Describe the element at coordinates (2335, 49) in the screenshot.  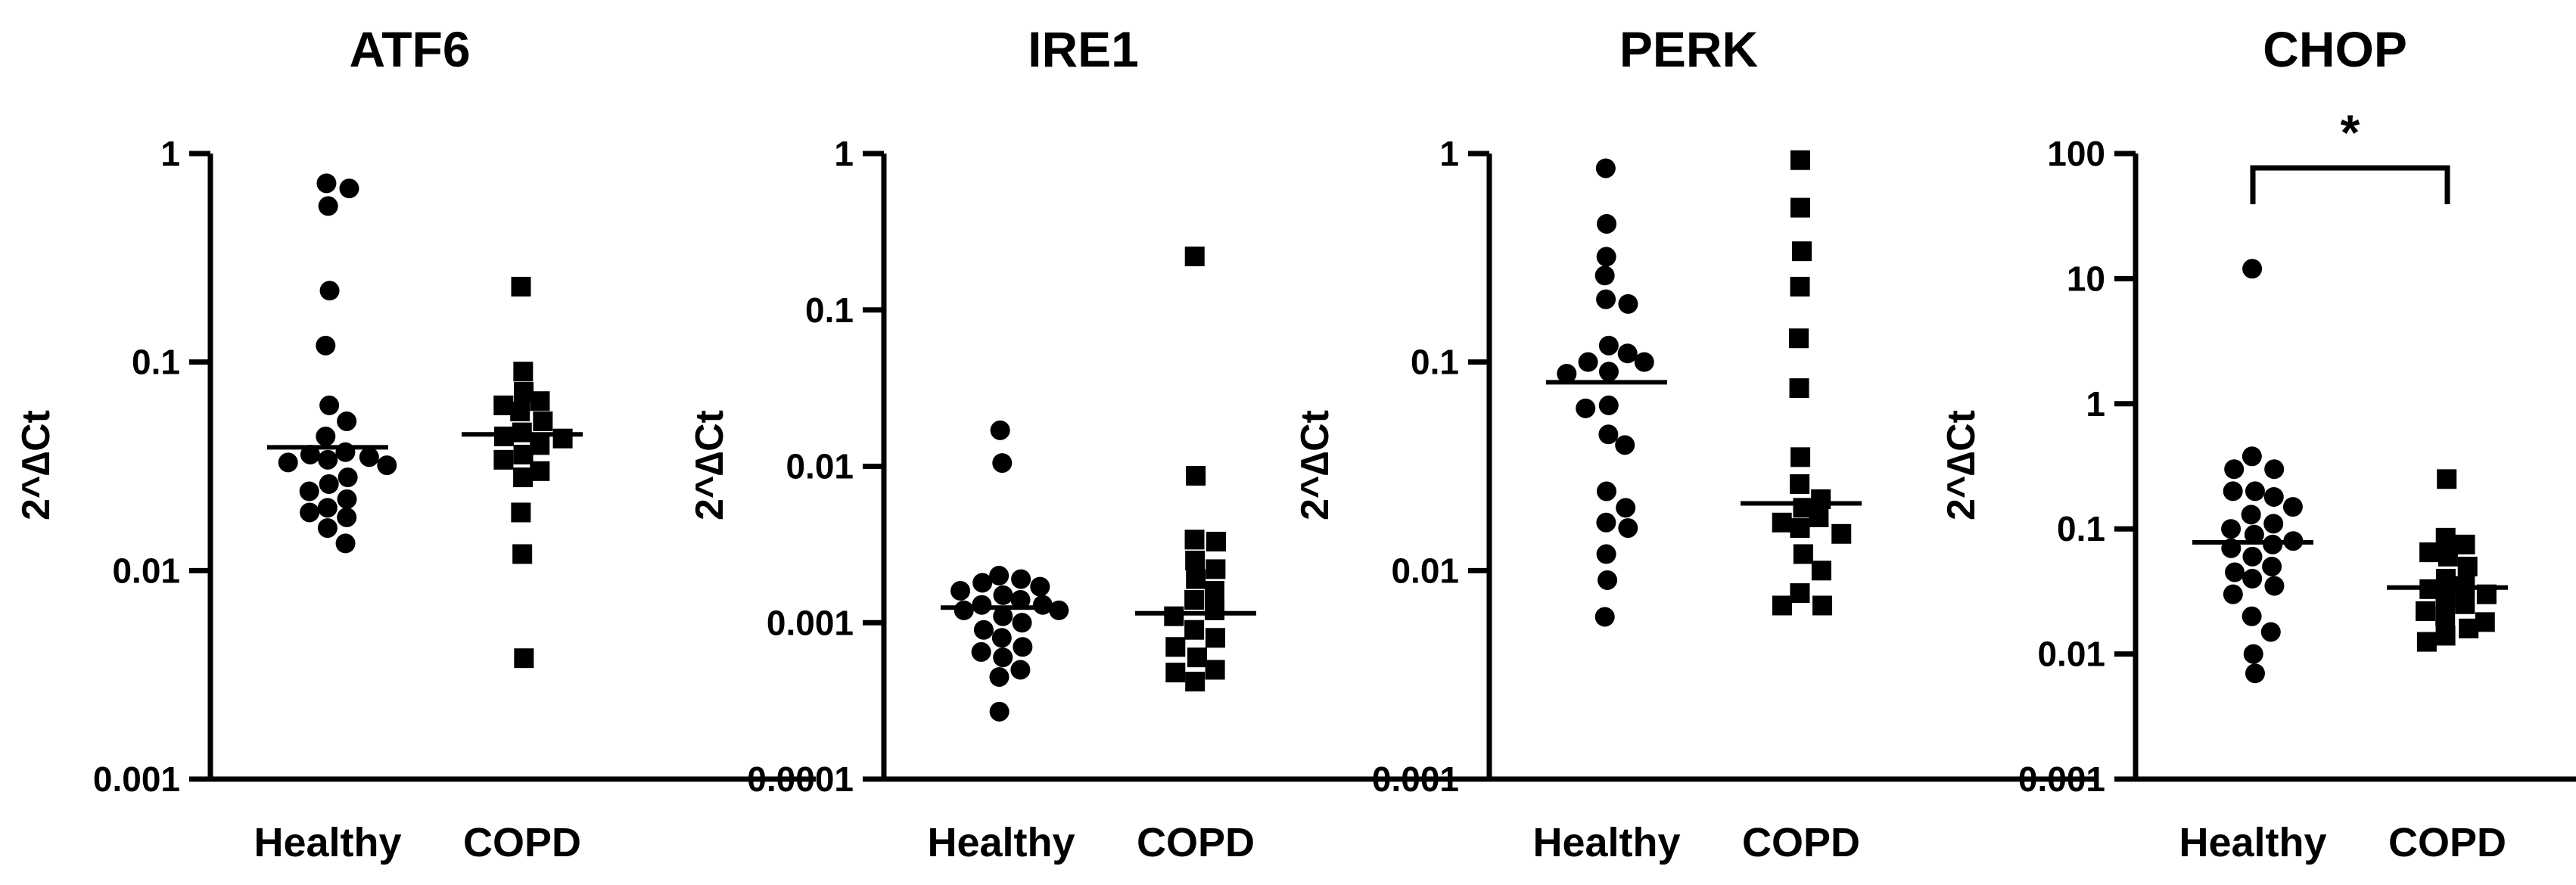
I see `chart-title: CHOP` at that location.